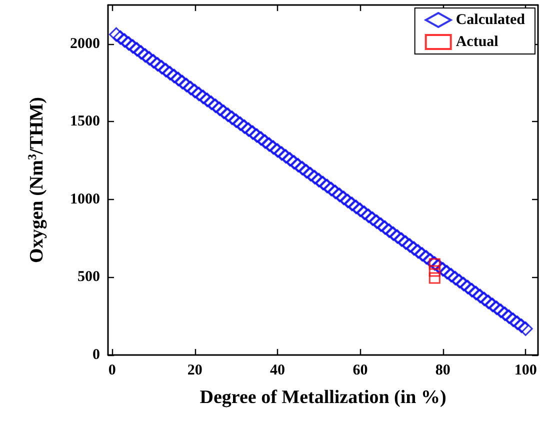  What do you see at coordinates (36, 180) in the screenshot?
I see `y-axis-title: Oxygen (Nm3/THM)` at bounding box center [36, 180].